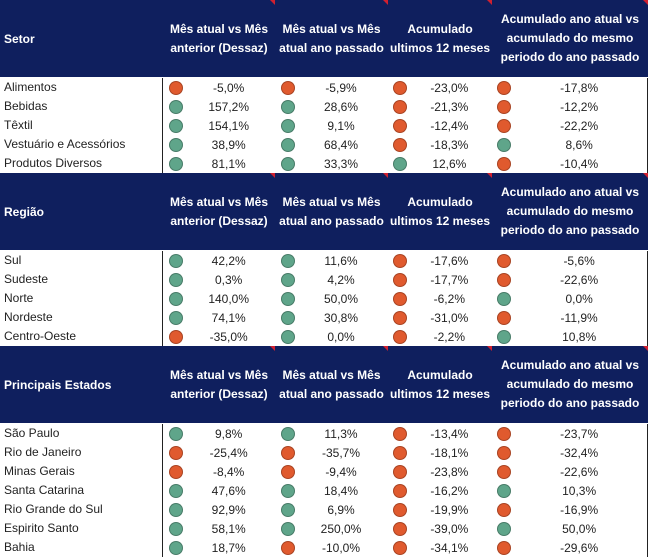 This screenshot has width=648, height=557. I want to click on table-row: Centro-Oeste -35,0% 0,0% -2,2% 10,8%, so click(323, 336).